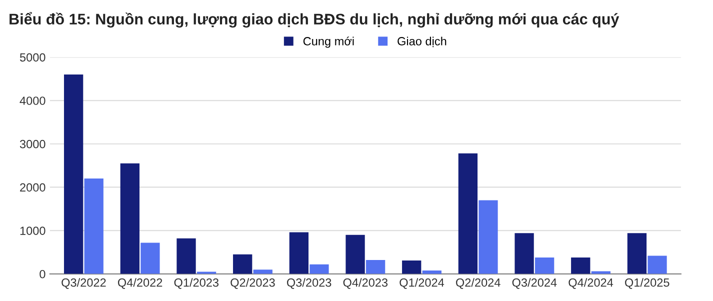 Image resolution: width=713 pixels, height=301 pixels. Describe the element at coordinates (33, 57) in the screenshot. I see `y-tick-label: 5000` at that location.